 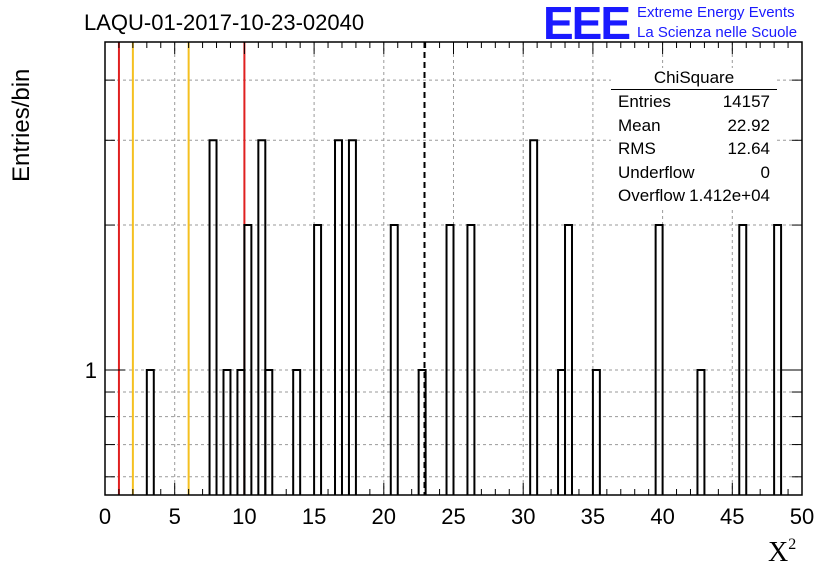 What do you see at coordinates (593, 516) in the screenshot?
I see `x-tick-label: 35` at bounding box center [593, 516].